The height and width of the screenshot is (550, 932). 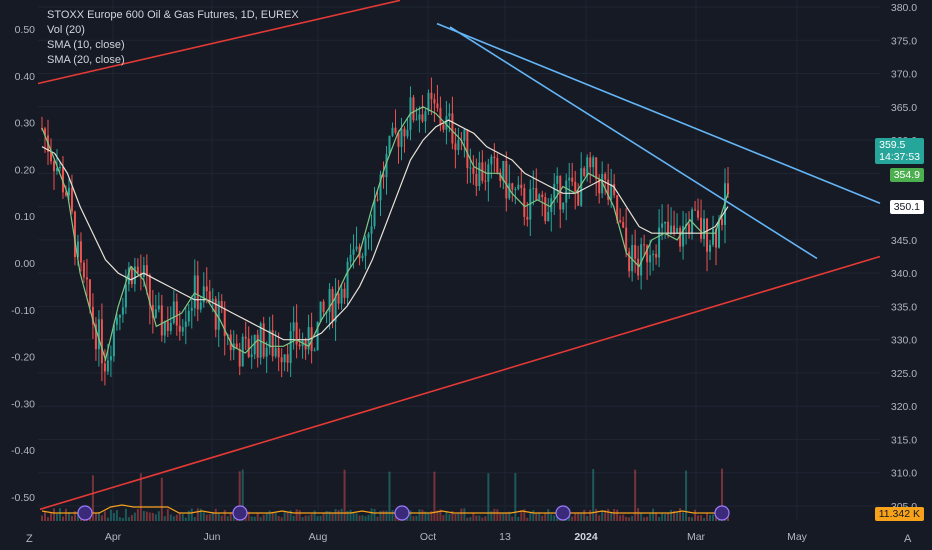 I want to click on time-axis: Apr Jun Aug Oct 13 2024 Mar May, so click(x=456, y=537).